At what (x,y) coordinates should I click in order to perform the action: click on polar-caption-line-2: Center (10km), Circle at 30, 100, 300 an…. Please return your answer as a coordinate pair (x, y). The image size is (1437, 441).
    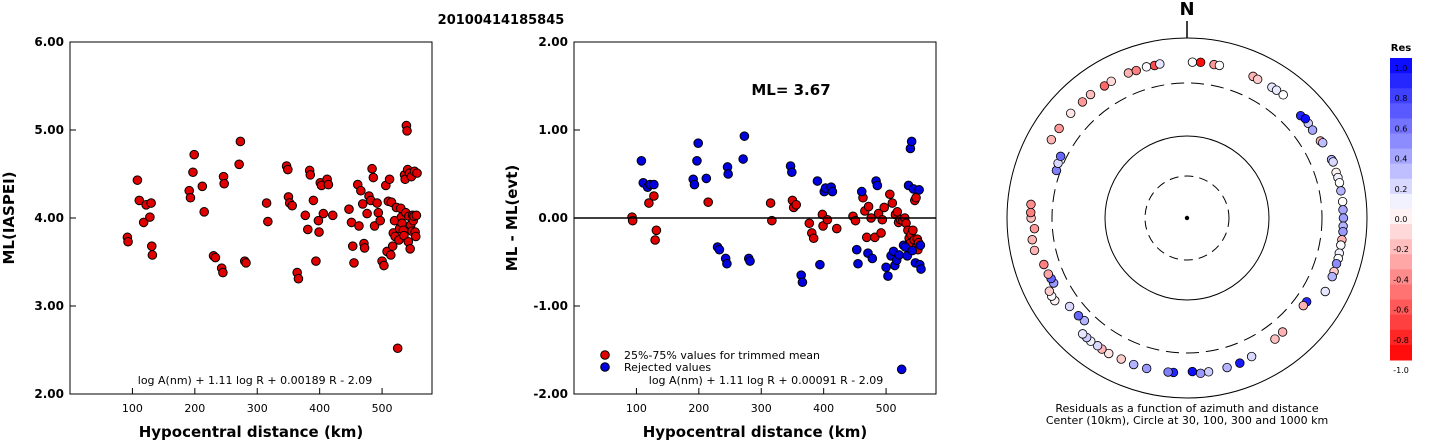
    Looking at the image, I should click on (1187, 420).